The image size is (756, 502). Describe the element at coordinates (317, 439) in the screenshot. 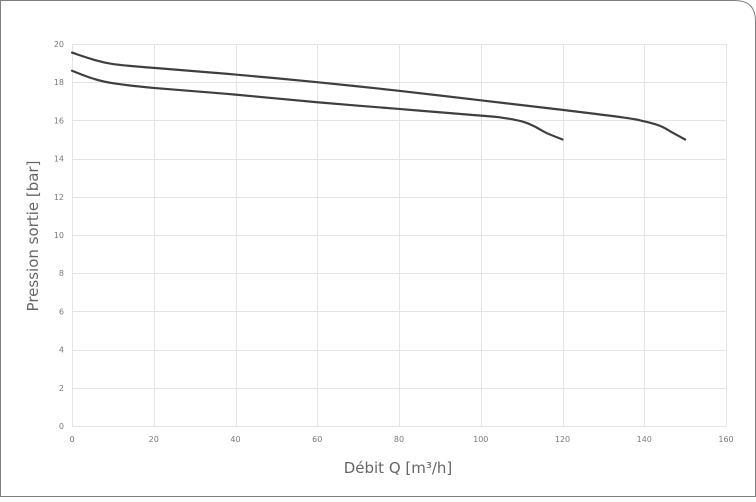

I see `x-tick-label: 60` at that location.